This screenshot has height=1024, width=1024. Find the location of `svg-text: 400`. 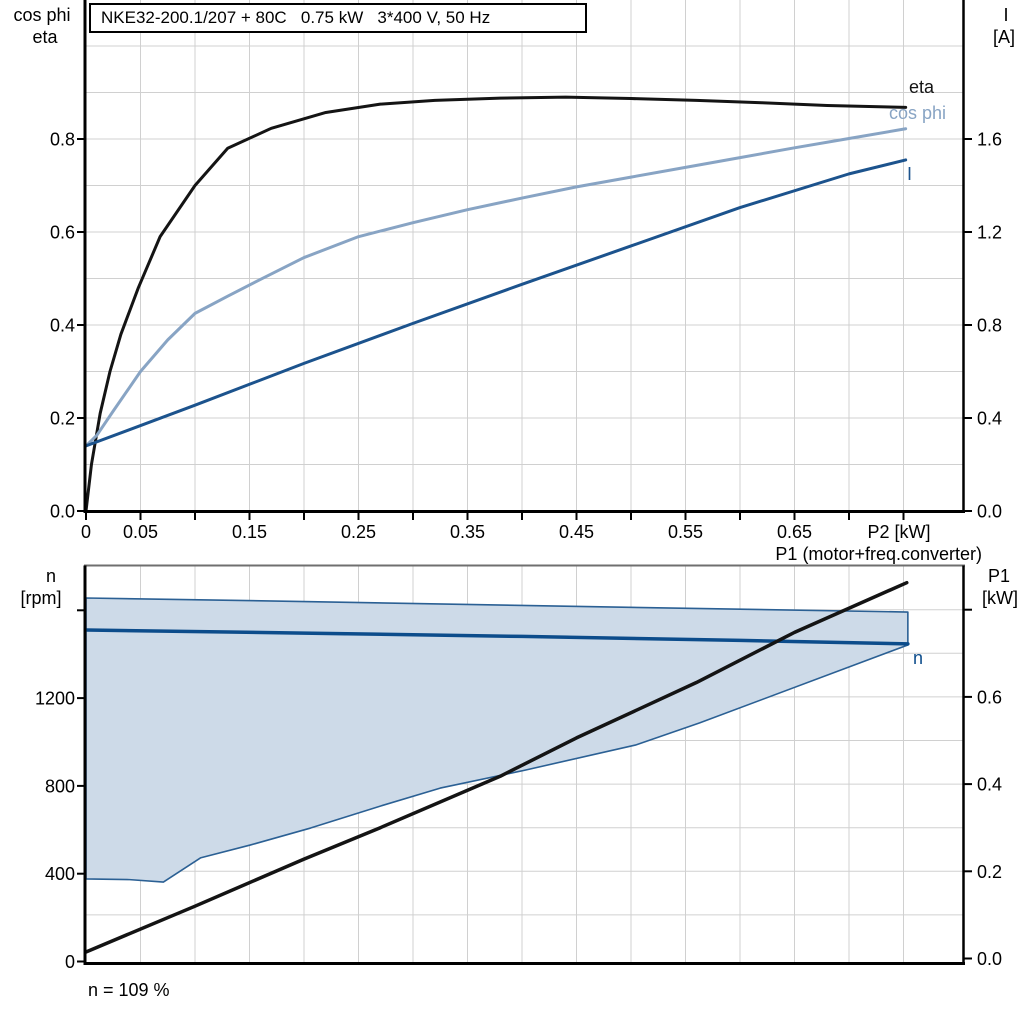

svg-text: 400 is located at coordinates (60, 874).